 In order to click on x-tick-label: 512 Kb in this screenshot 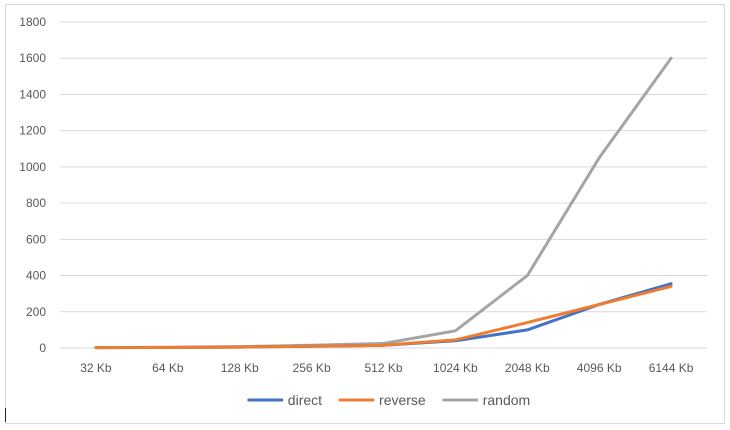, I will do `click(383, 368)`.